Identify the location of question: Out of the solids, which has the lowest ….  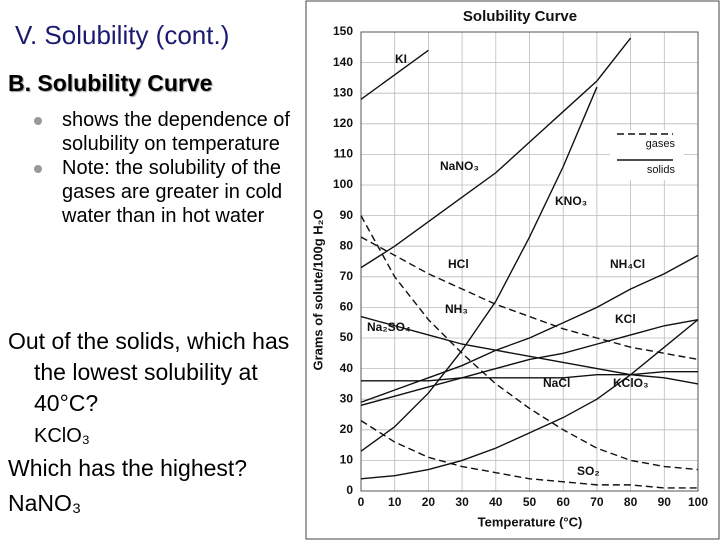
(149, 372).